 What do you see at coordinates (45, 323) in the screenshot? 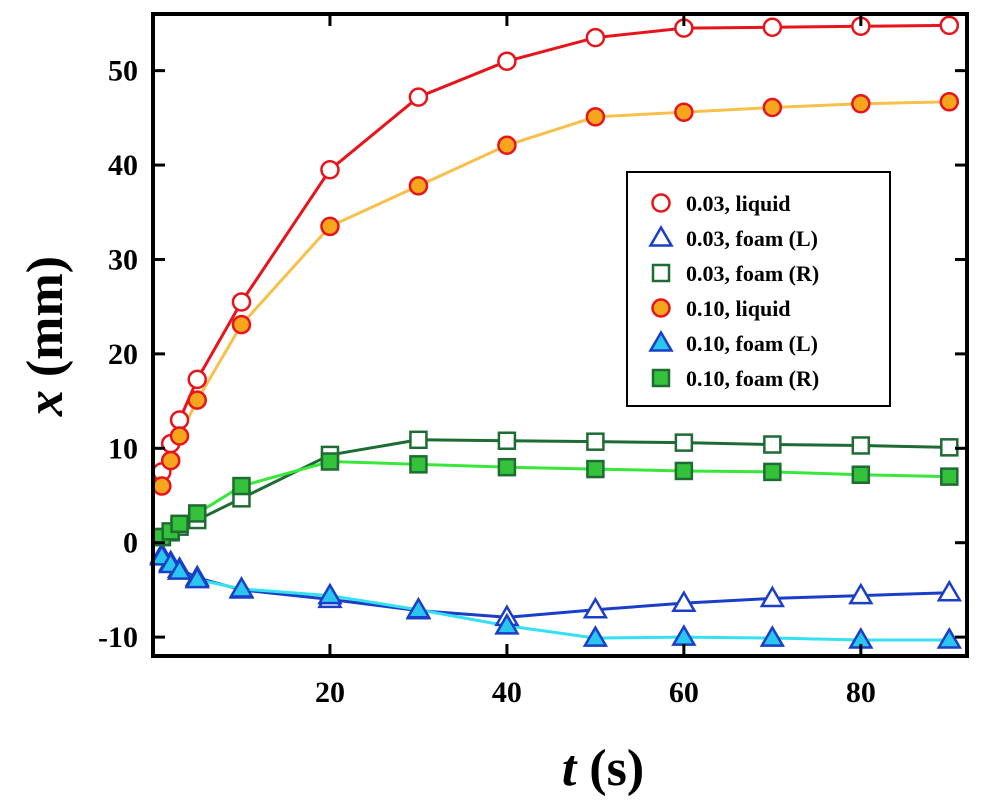
I see `y-axis-unit: (mm)` at bounding box center [45, 323].